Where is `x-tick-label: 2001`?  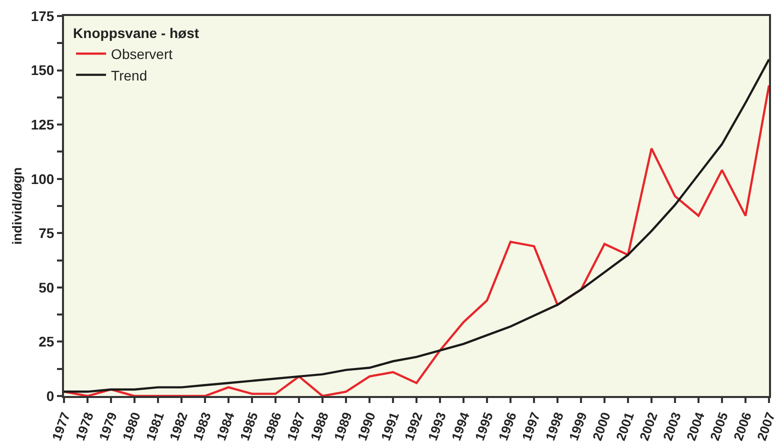
x-tick-label: 2001 is located at coordinates (624, 426).